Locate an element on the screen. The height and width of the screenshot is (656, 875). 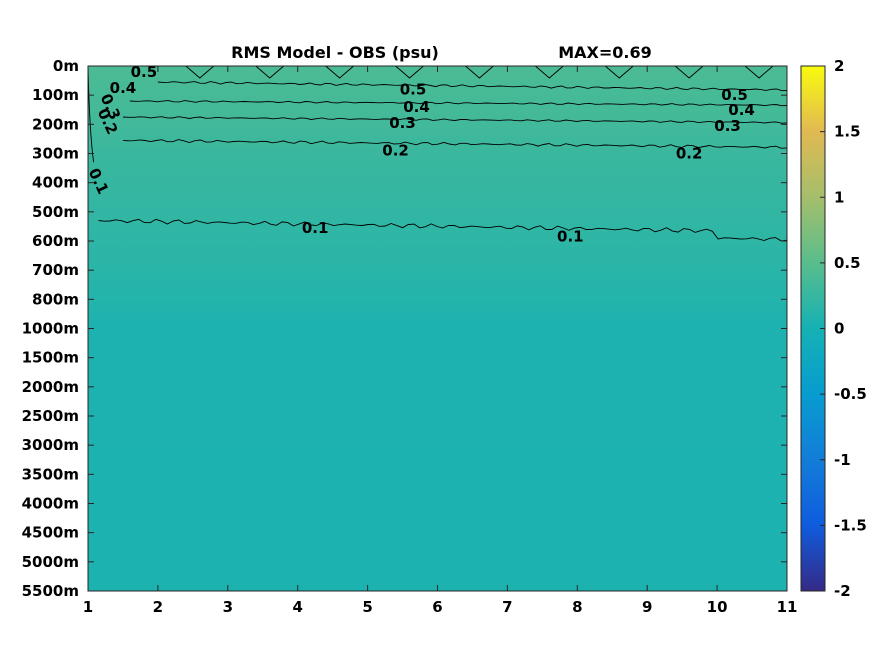
x-tick-label: 3 is located at coordinates (228, 607).